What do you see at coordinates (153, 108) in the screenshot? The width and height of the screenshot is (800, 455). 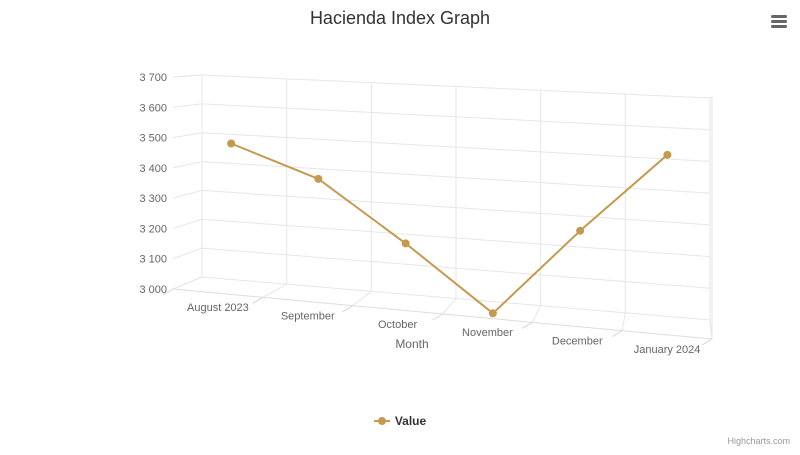 I see `y-tick-label: 3 600` at bounding box center [153, 108].